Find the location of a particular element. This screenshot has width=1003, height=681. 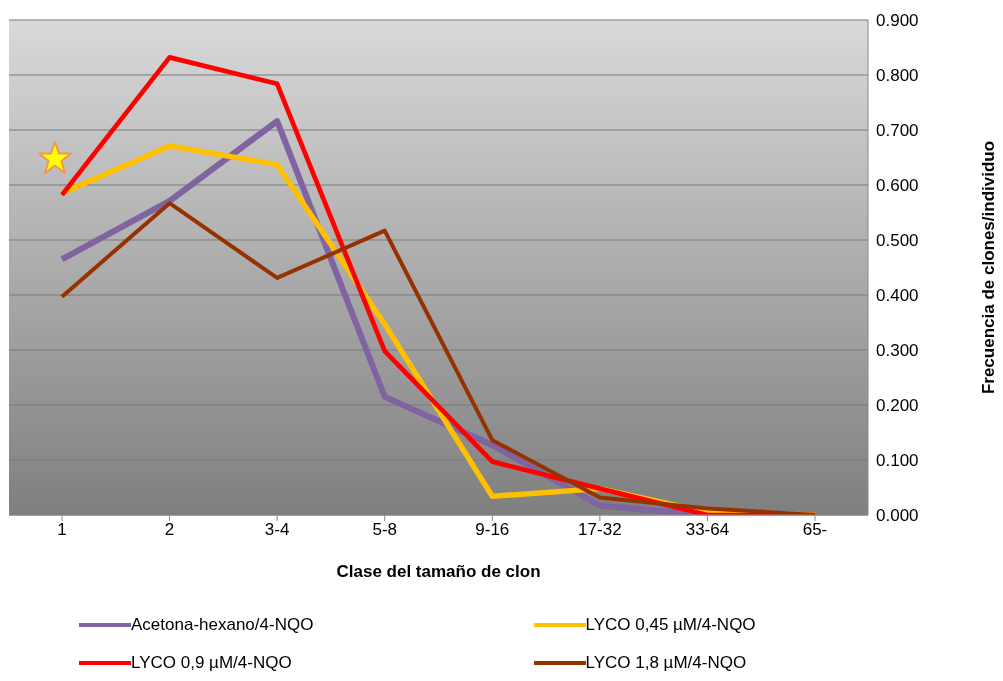

x-tick-label: 65- is located at coordinates (815, 530).